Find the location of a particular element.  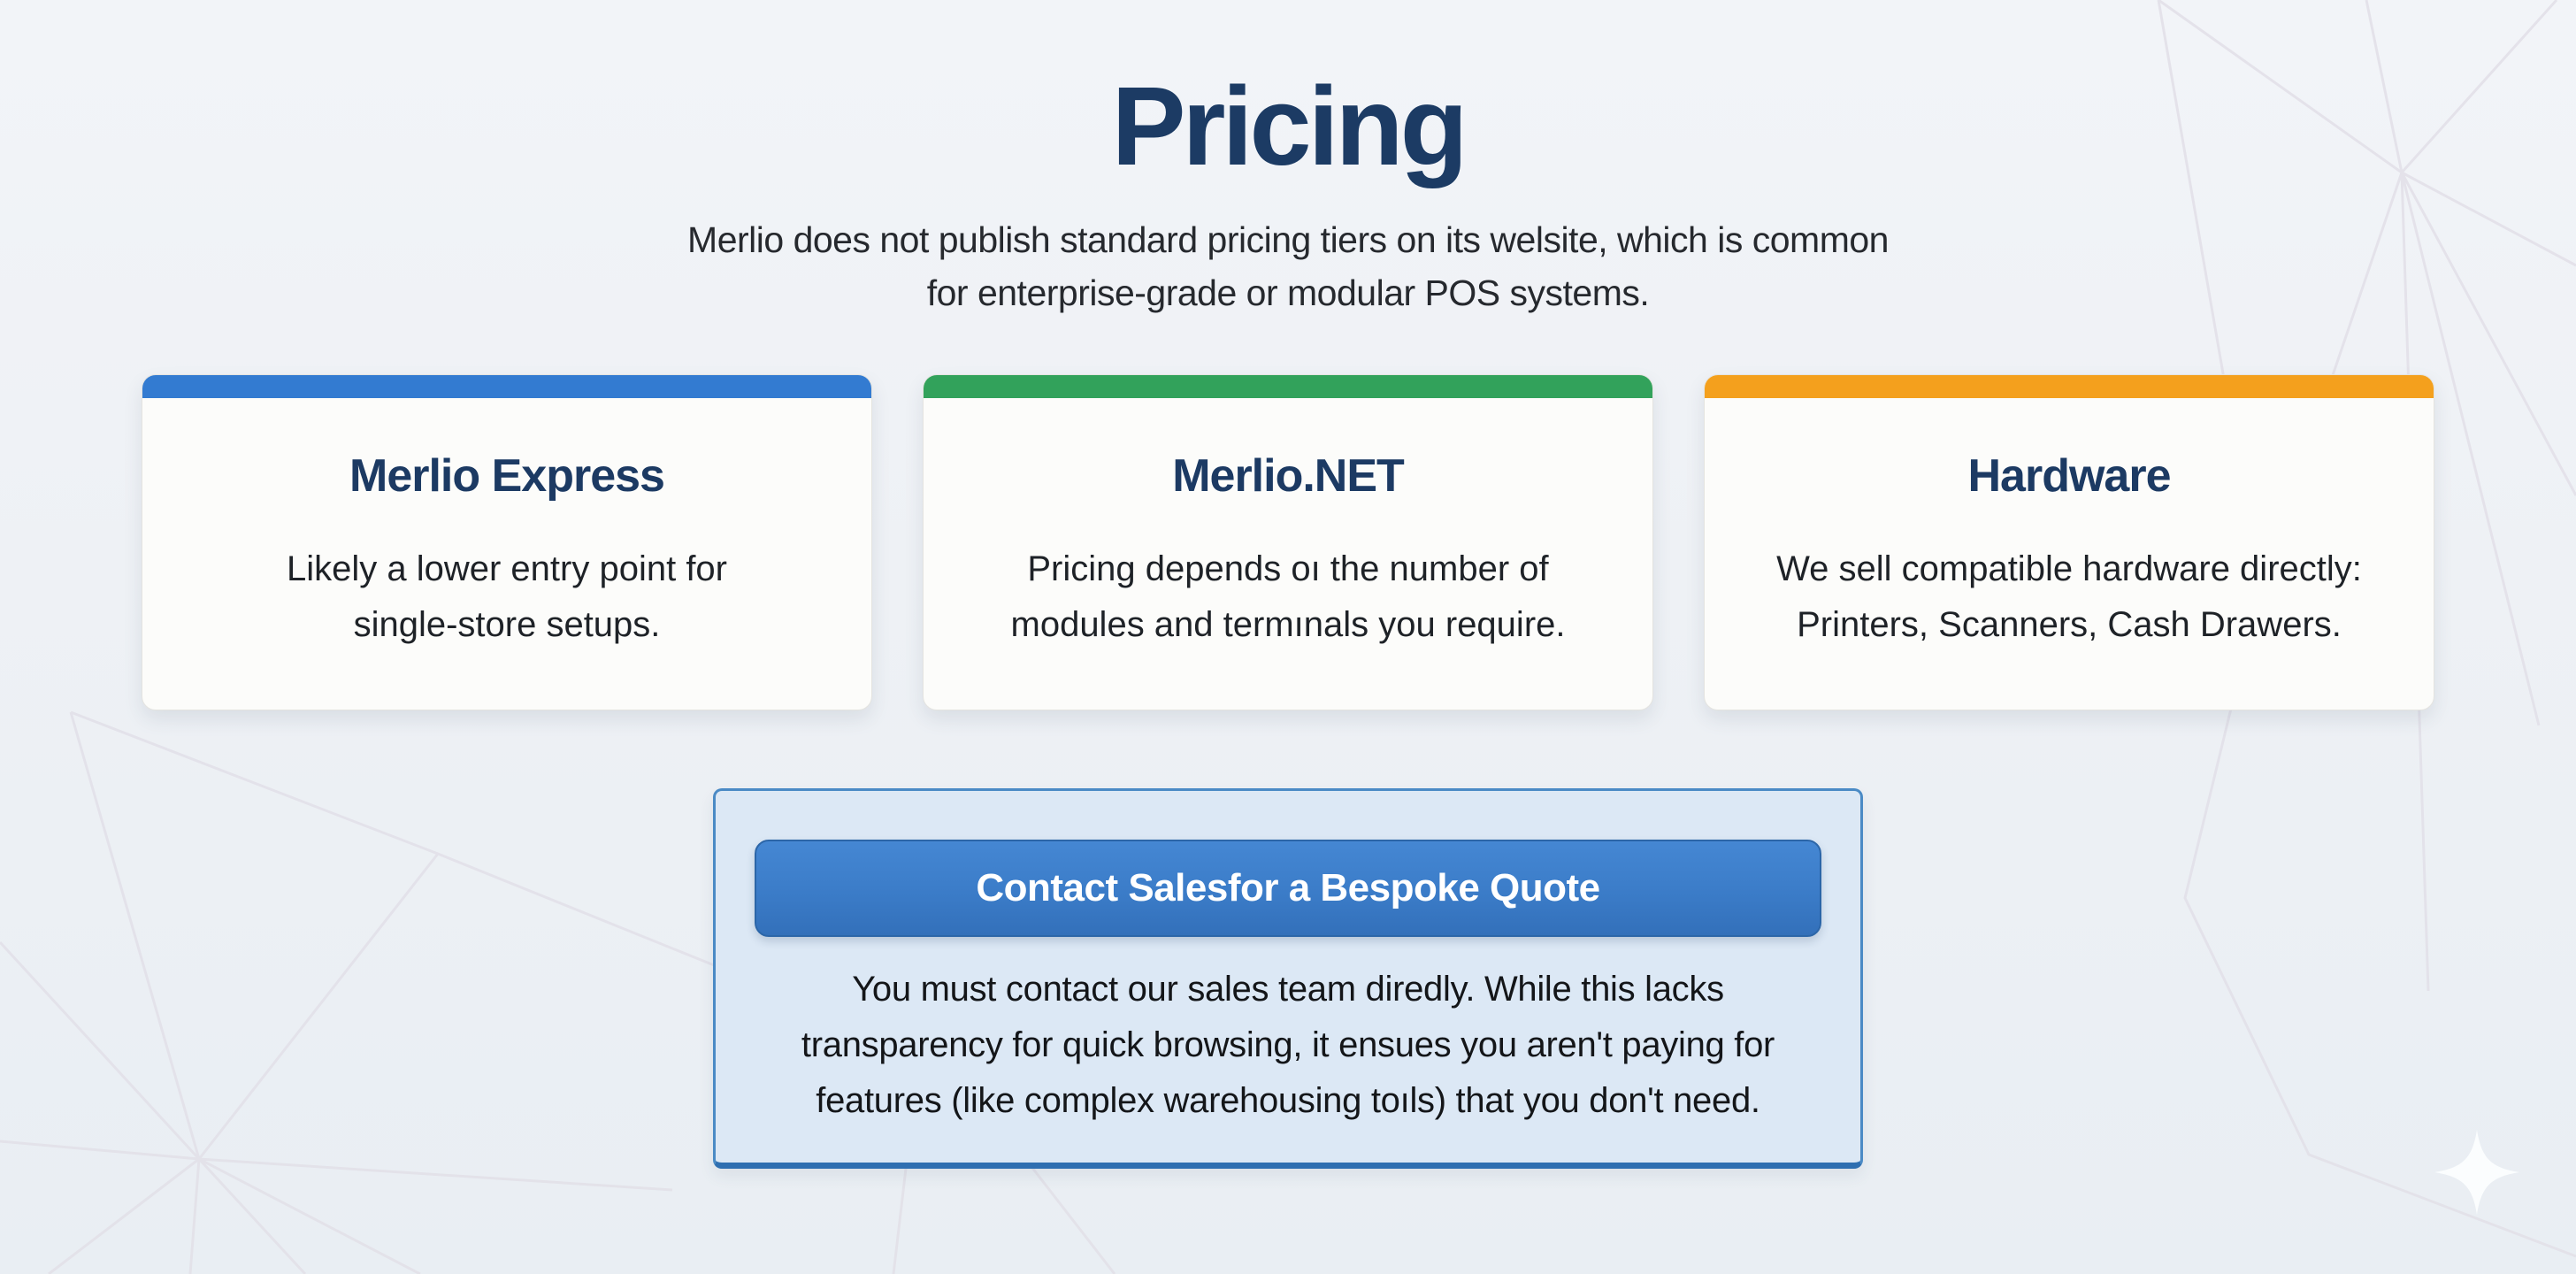

card-accent-bar-green is located at coordinates (1288, 386).